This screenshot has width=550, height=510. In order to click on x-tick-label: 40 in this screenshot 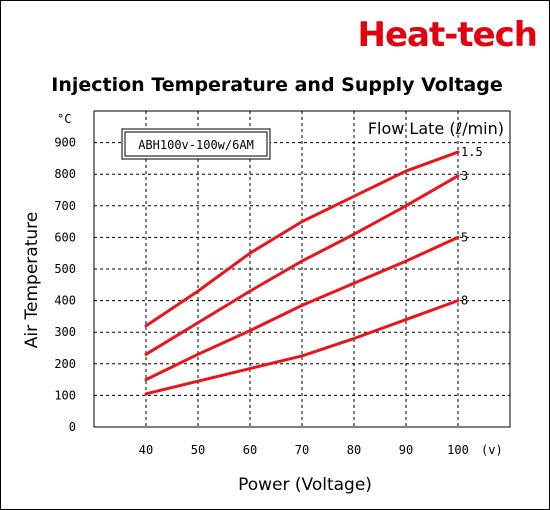, I will do `click(146, 450)`.